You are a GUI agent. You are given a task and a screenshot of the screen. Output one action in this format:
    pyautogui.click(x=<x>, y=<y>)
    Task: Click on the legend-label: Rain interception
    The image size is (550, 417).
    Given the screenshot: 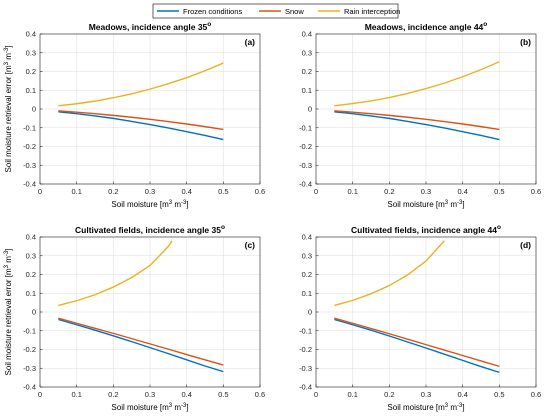 What is the action you would take?
    pyautogui.click(x=372, y=11)
    